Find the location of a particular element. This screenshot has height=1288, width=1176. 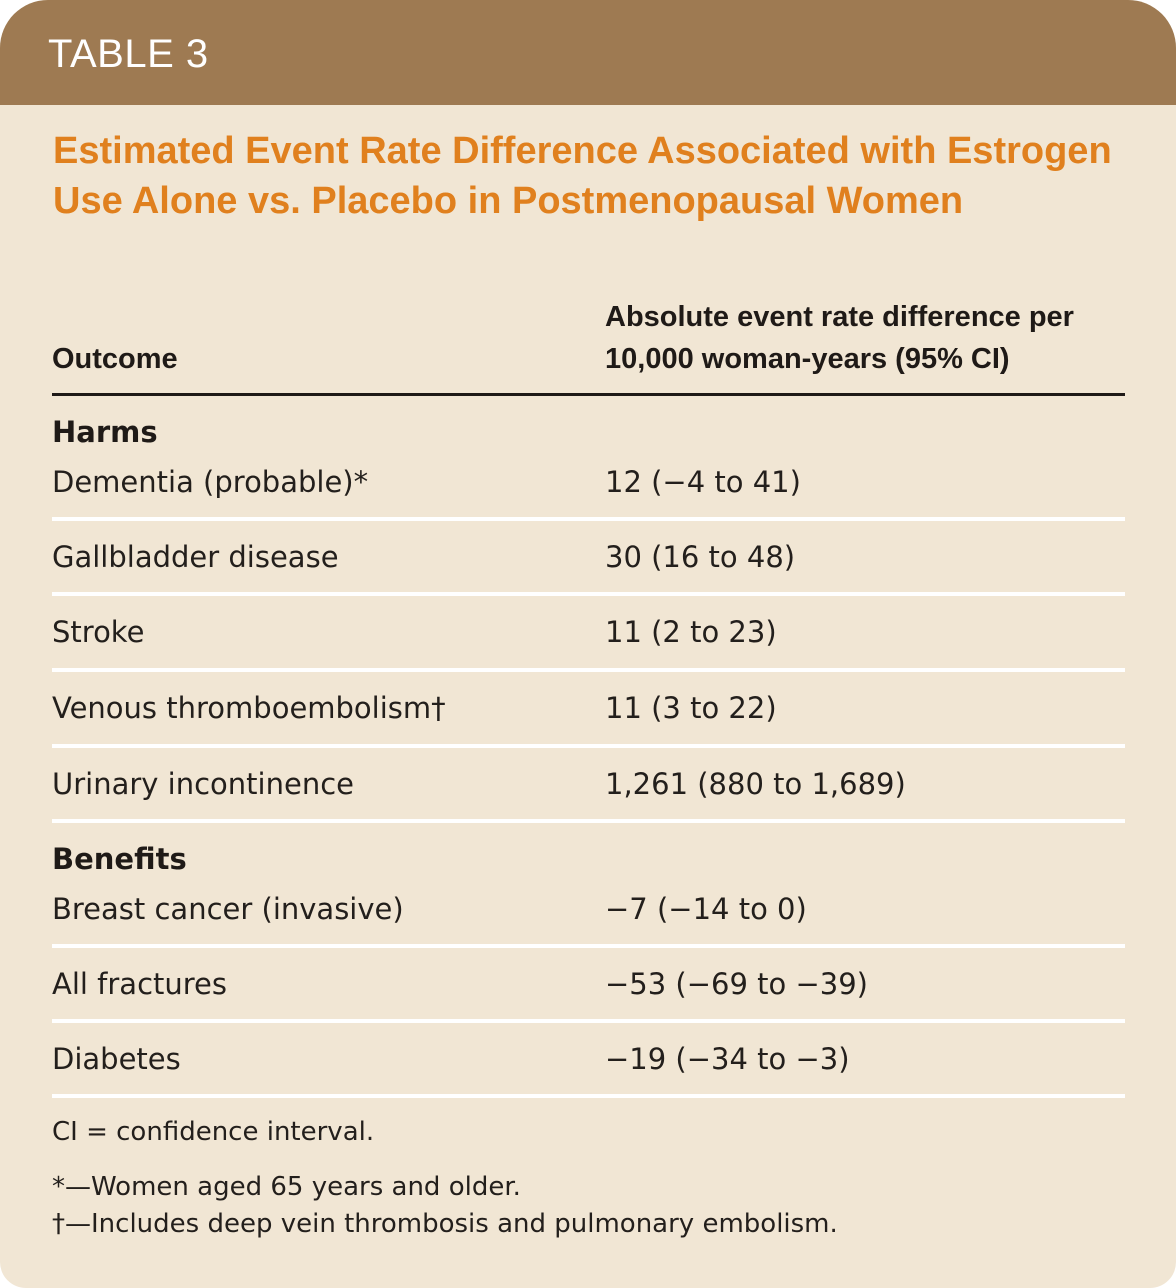

outcome-cell: Diabetes is located at coordinates (116, 1059).